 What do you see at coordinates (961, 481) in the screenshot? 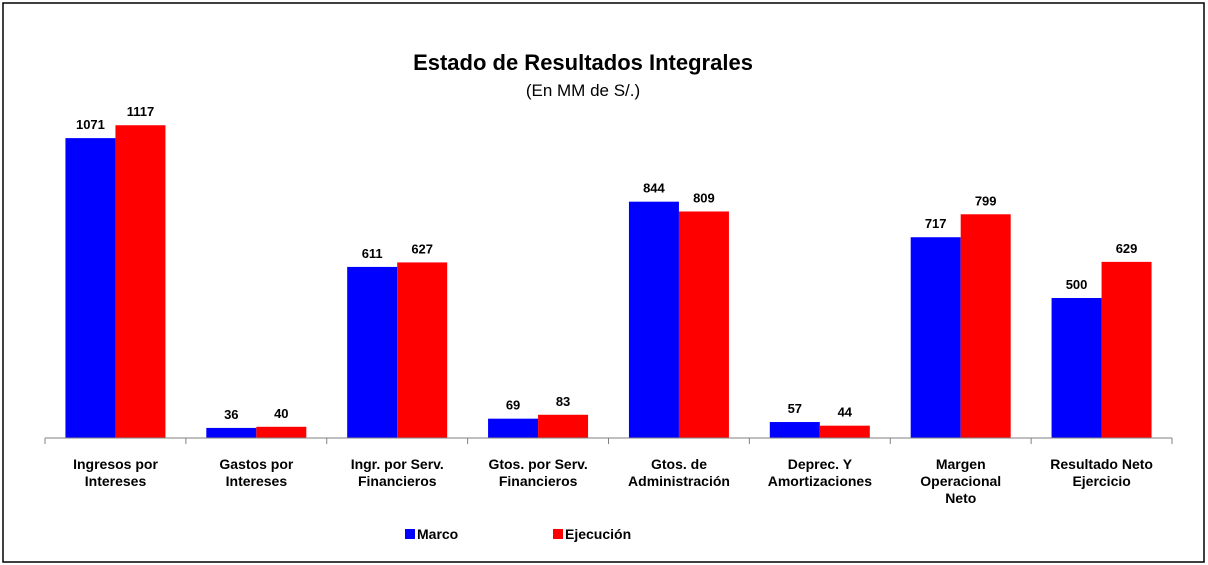
I see `x-tick-label: Margen Operacional Neto` at bounding box center [961, 481].